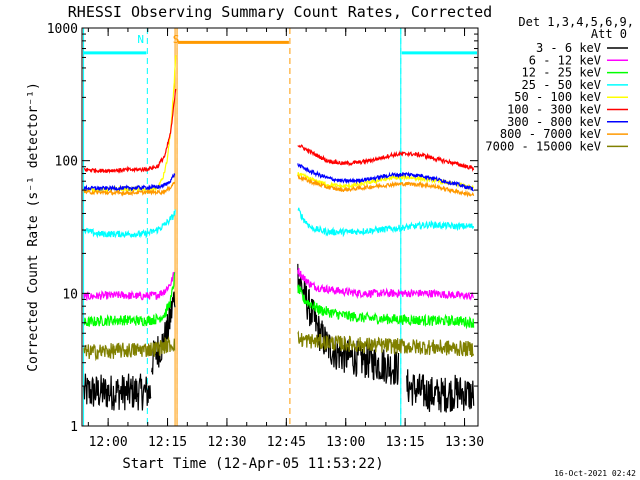 Image resolution: width=640 pixels, height=480 pixels. What do you see at coordinates (62, 29) in the screenshot?
I see `y-tick-label: 1000` at bounding box center [62, 29].